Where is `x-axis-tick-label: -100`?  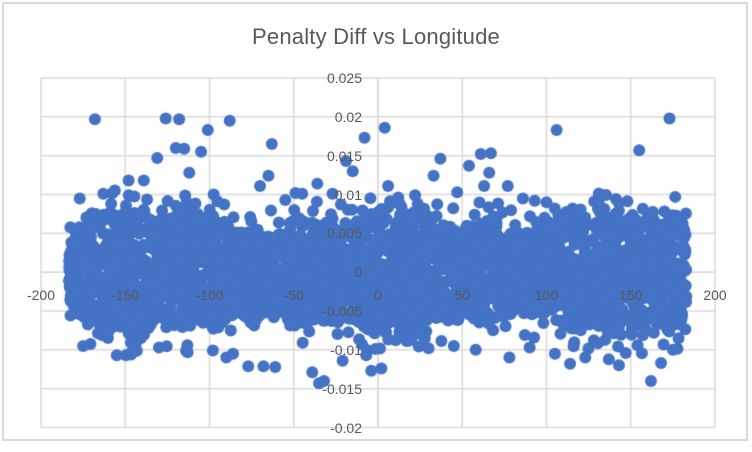
x-axis-tick-label: -100 is located at coordinates (209, 295).